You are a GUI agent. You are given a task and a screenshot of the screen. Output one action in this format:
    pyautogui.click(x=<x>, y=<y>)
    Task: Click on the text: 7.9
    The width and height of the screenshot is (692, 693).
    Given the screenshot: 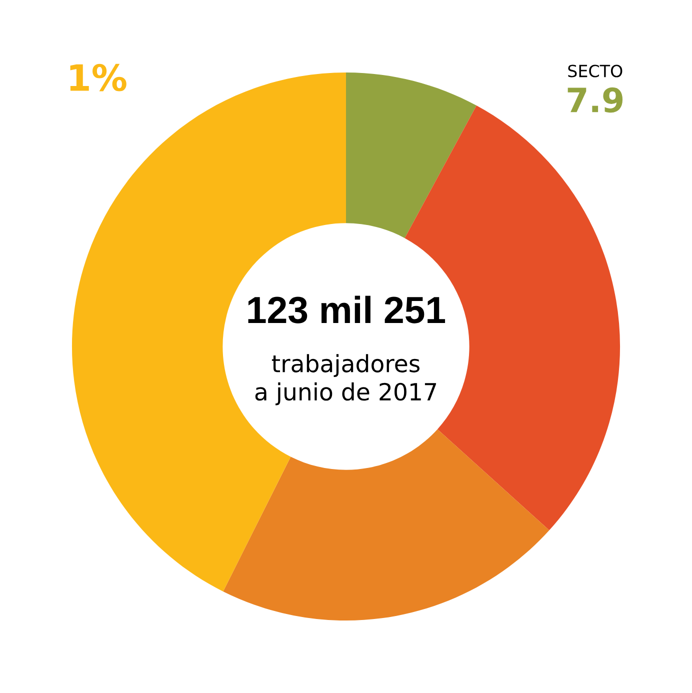 What is the action you would take?
    pyautogui.click(x=595, y=100)
    